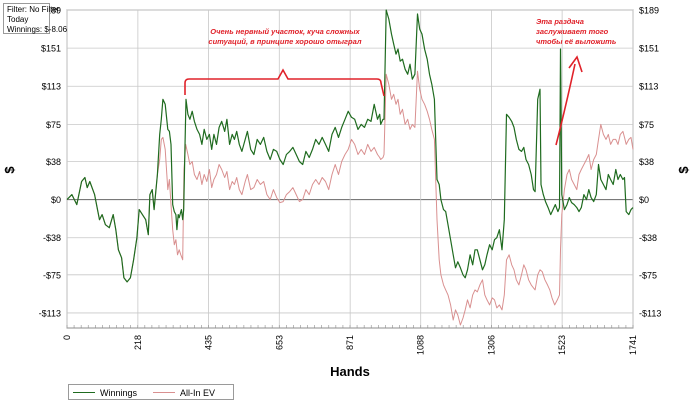  What do you see at coordinates (198, 393) in the screenshot?
I see `legend-label-allin-ev: All-In EV` at bounding box center [198, 393].